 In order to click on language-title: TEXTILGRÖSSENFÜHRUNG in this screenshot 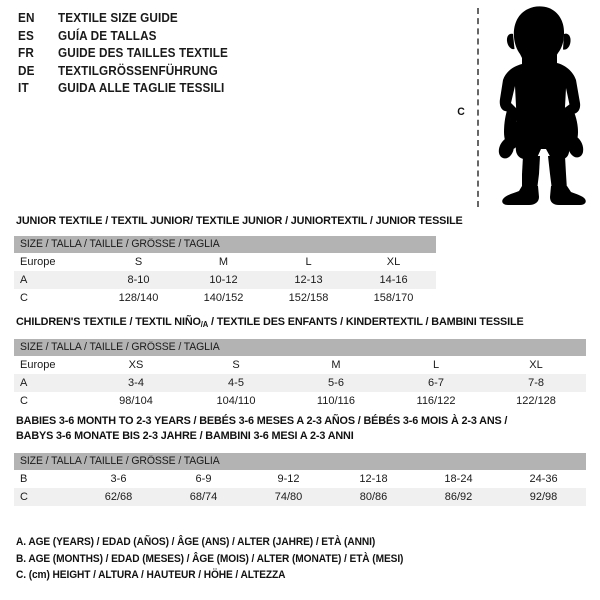, I will do `click(138, 70)`.